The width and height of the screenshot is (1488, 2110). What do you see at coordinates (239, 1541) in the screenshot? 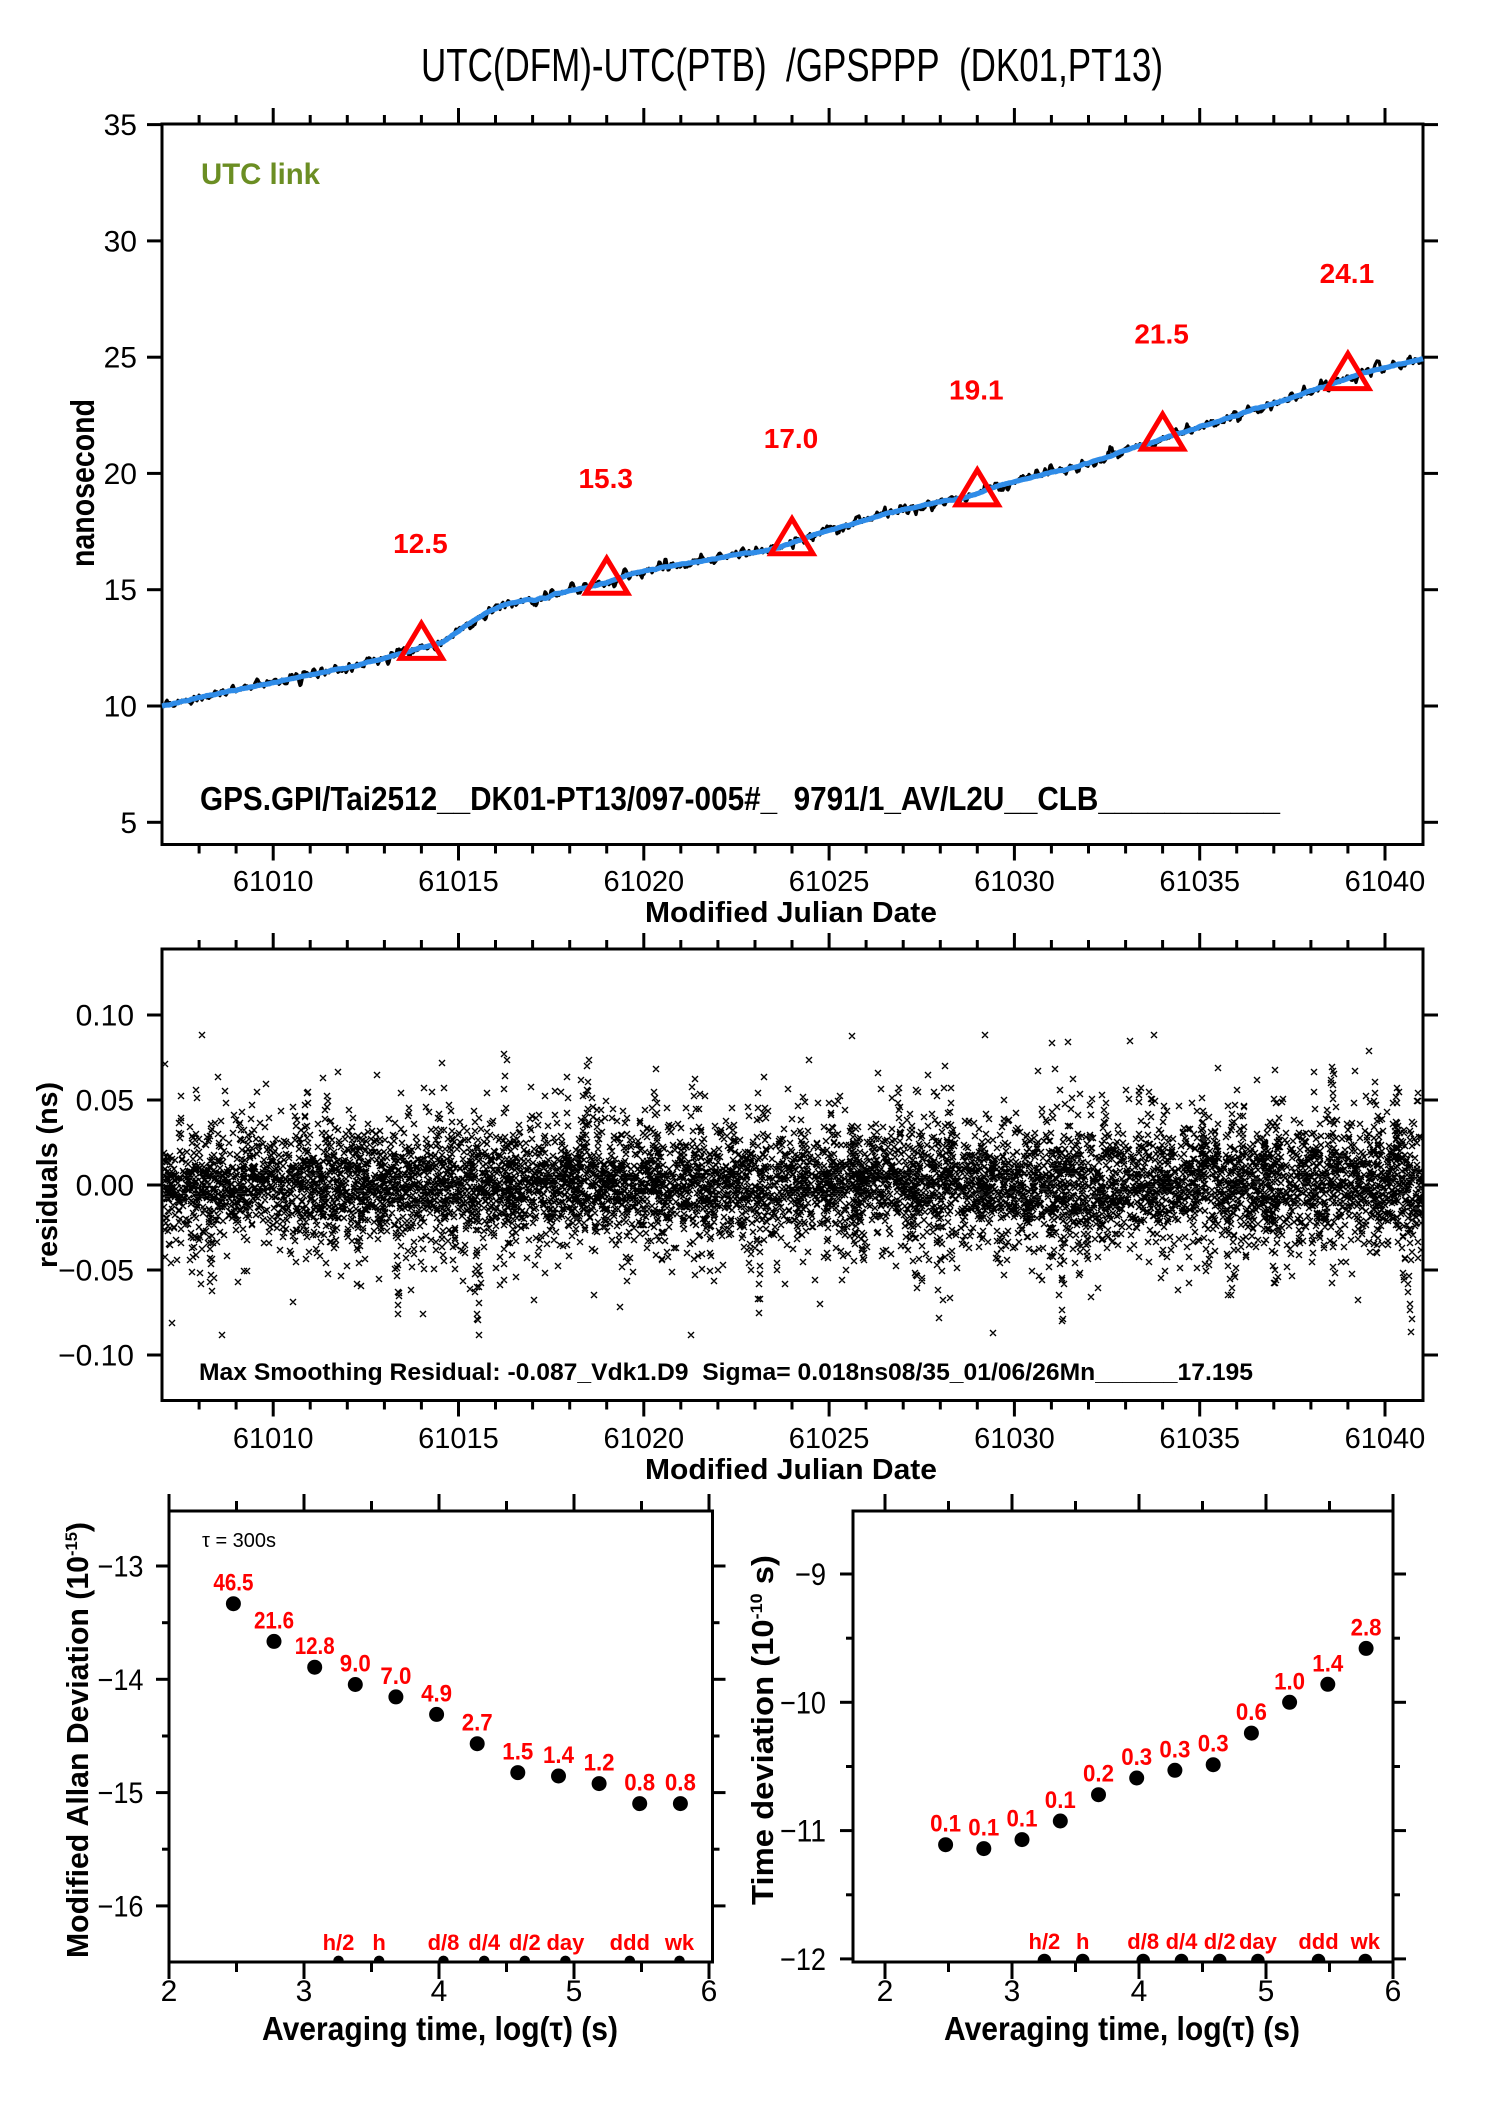
I see `svg-text: τ = 300s` at bounding box center [239, 1541].